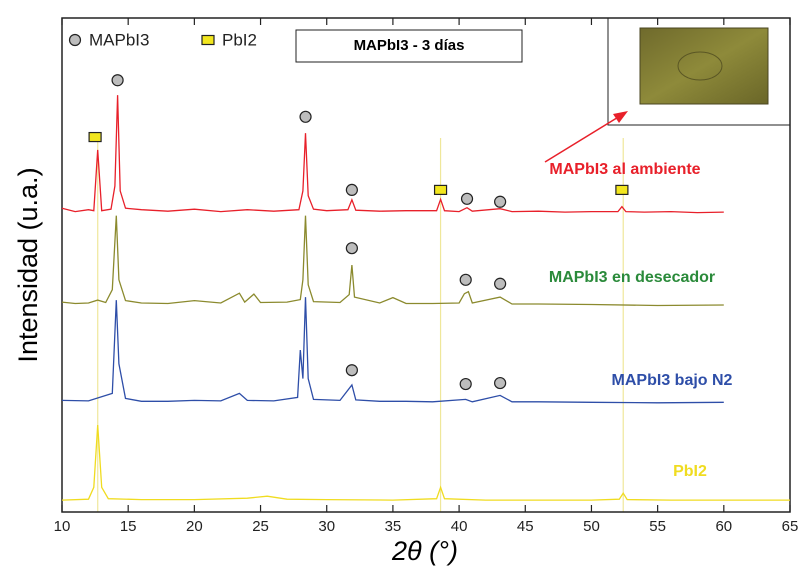 The height and width of the screenshot is (571, 802). Describe the element at coordinates (459, 526) in the screenshot. I see `x-tick-label: 40` at that location.